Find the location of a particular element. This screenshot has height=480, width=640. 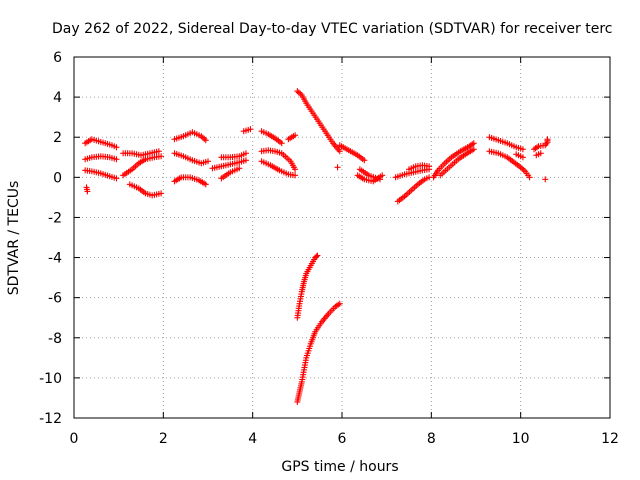

y-tick-label: 0 is located at coordinates (57, 178).